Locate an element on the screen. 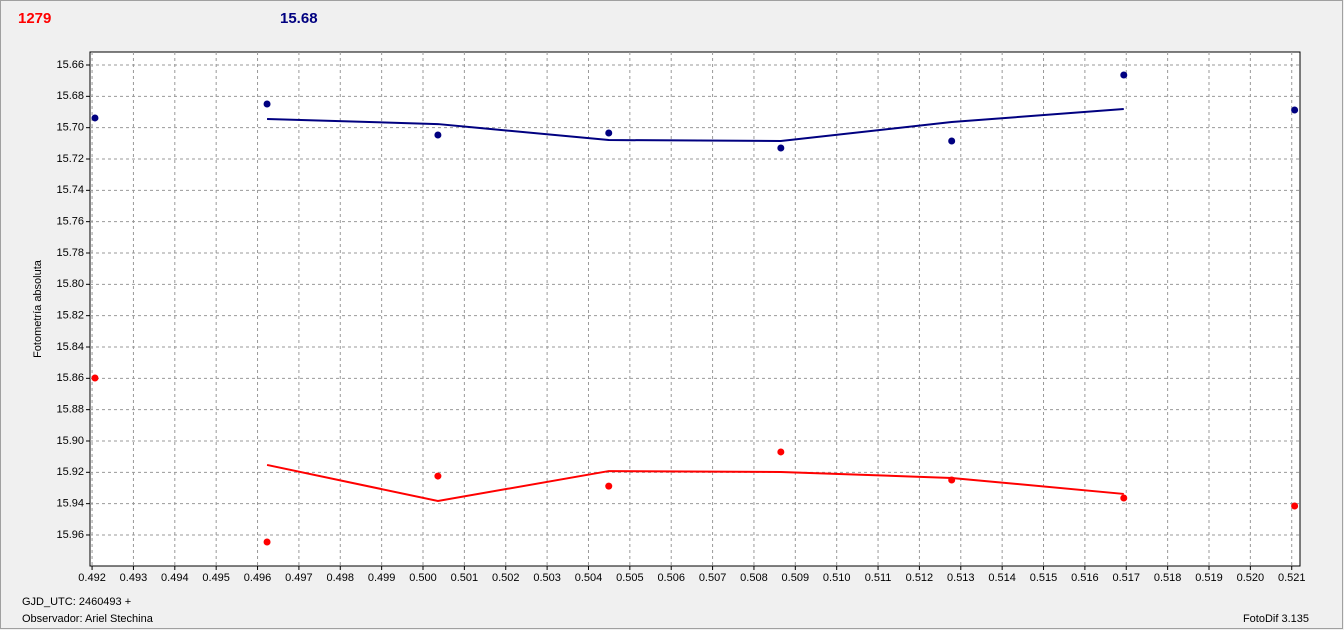 Image resolution: width=1344 pixels, height=630 pixels. footer-software: FotoDif 3.135 is located at coordinates (1276, 619).